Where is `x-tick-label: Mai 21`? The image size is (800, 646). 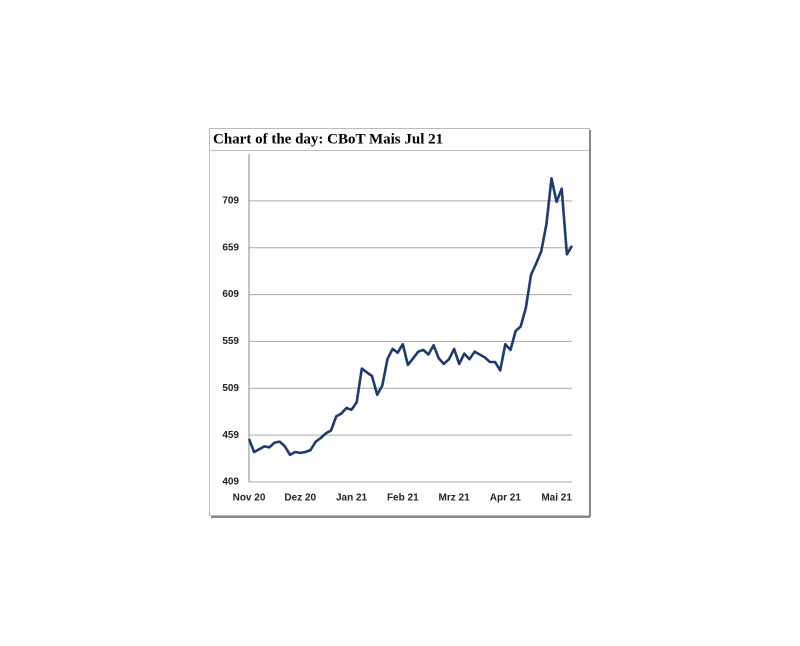
x-tick-label: Mai 21 is located at coordinates (556, 498).